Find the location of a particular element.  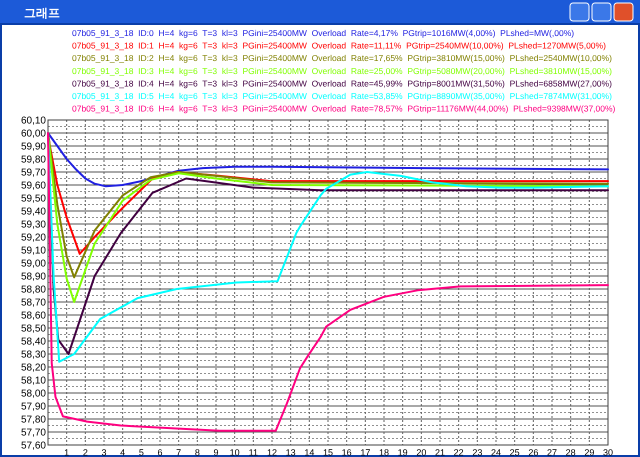

x-tick-label: 15 is located at coordinates (328, 452).